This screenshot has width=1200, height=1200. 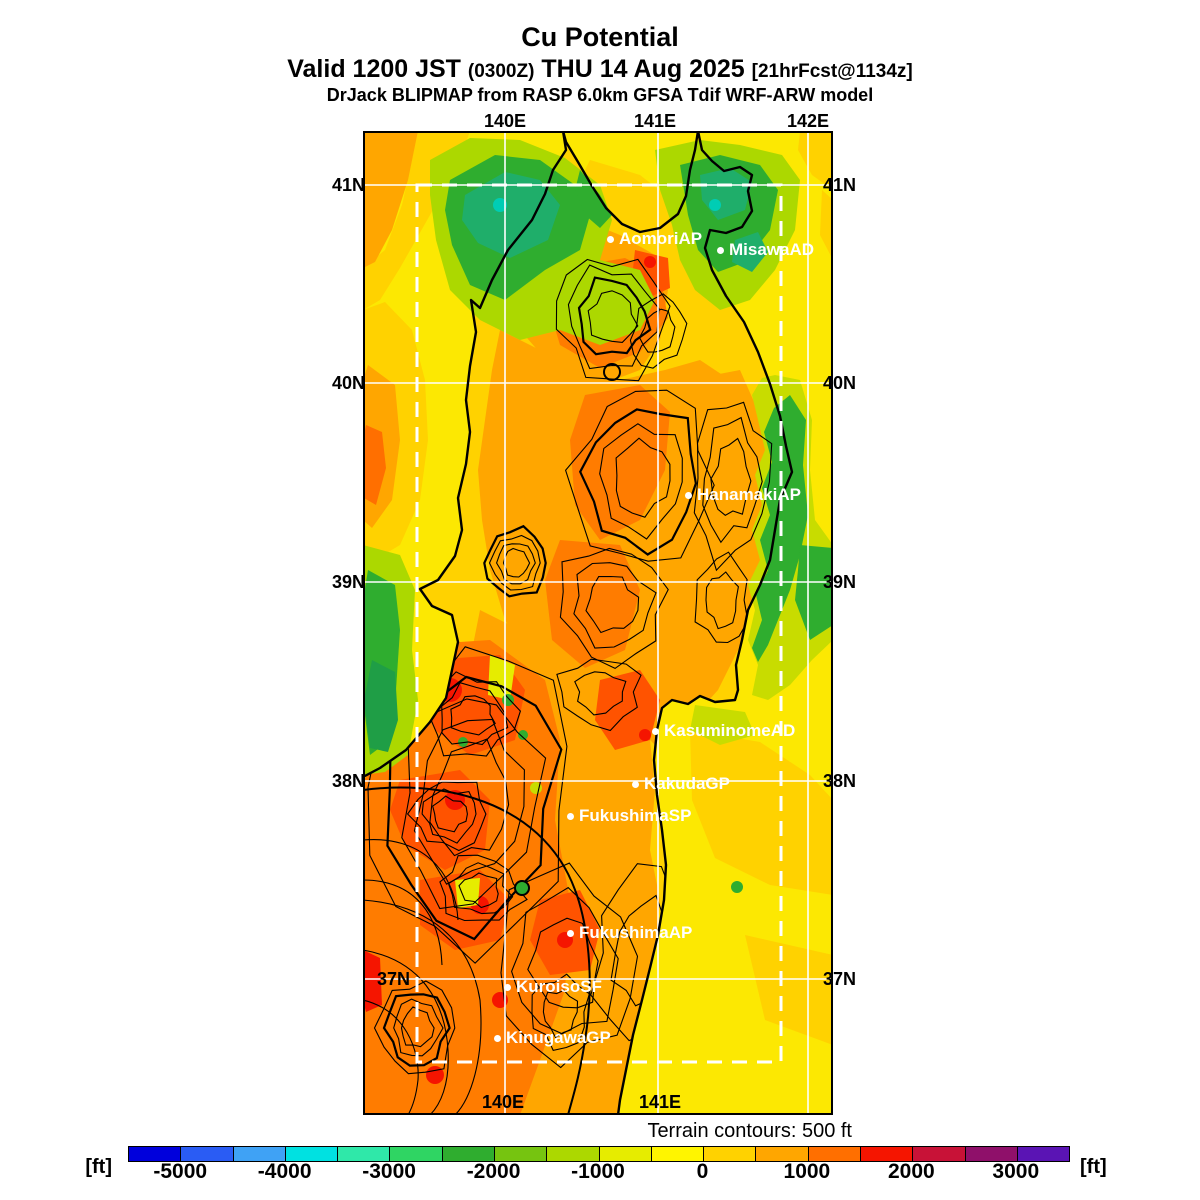 What do you see at coordinates (840, 582) in the screenshot?
I see `lat-label-right: 39N` at bounding box center [840, 582].